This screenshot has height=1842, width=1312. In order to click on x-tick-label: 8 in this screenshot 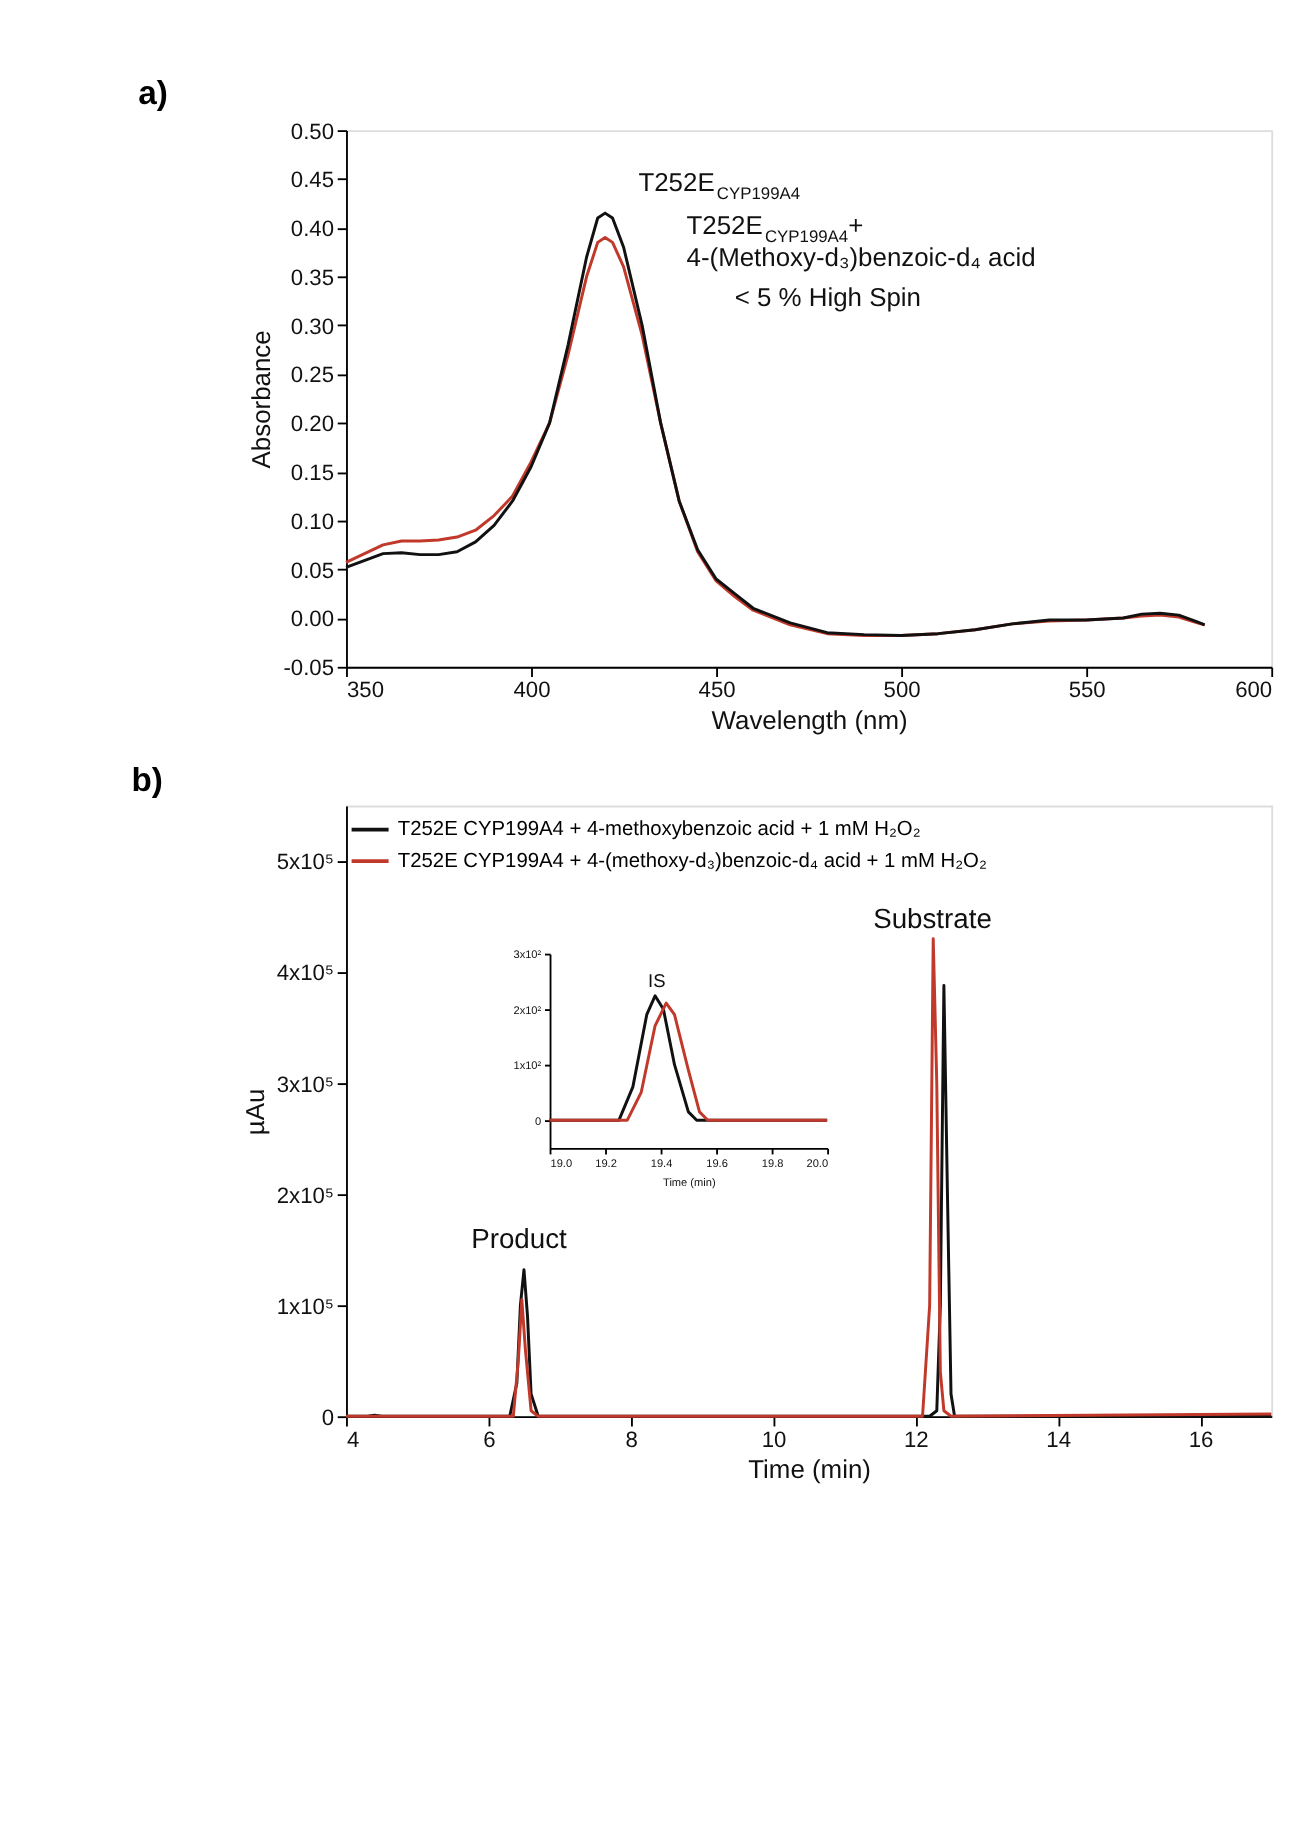, I will do `click(631, 1440)`.